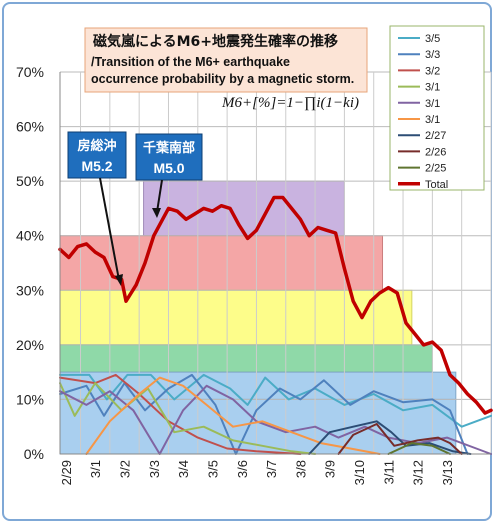  I want to click on x-tick-label: 3/8, so click(300, 469).